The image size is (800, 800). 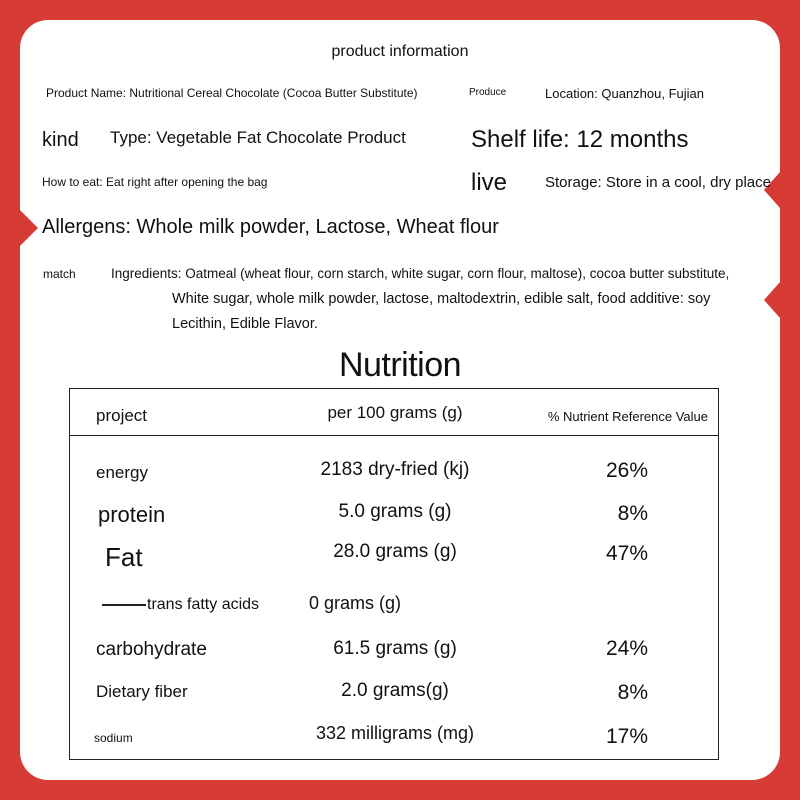 I want to click on row-trans-fat-amount: 0 grams (g), so click(x=355, y=603).